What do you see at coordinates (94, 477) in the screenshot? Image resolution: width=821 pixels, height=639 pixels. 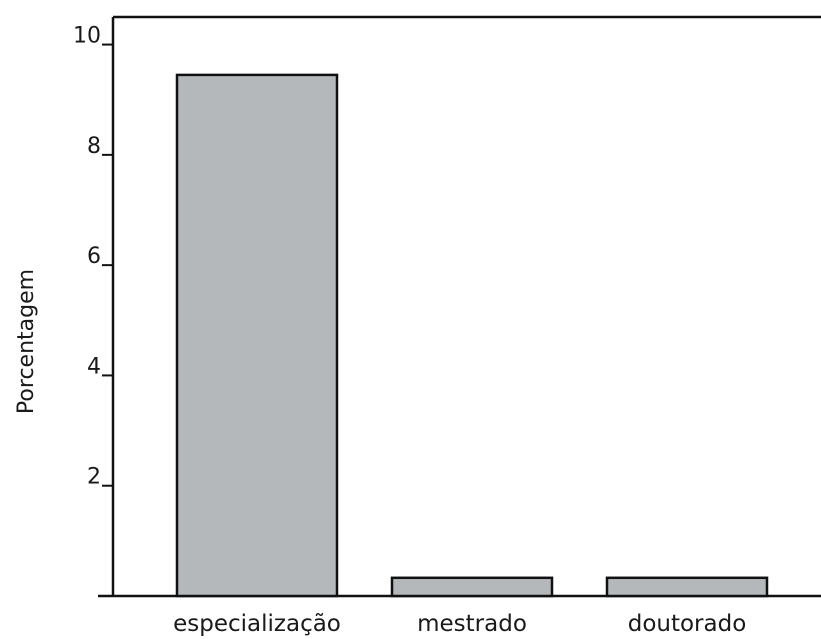 I see `y-tick-label: 2` at bounding box center [94, 477].